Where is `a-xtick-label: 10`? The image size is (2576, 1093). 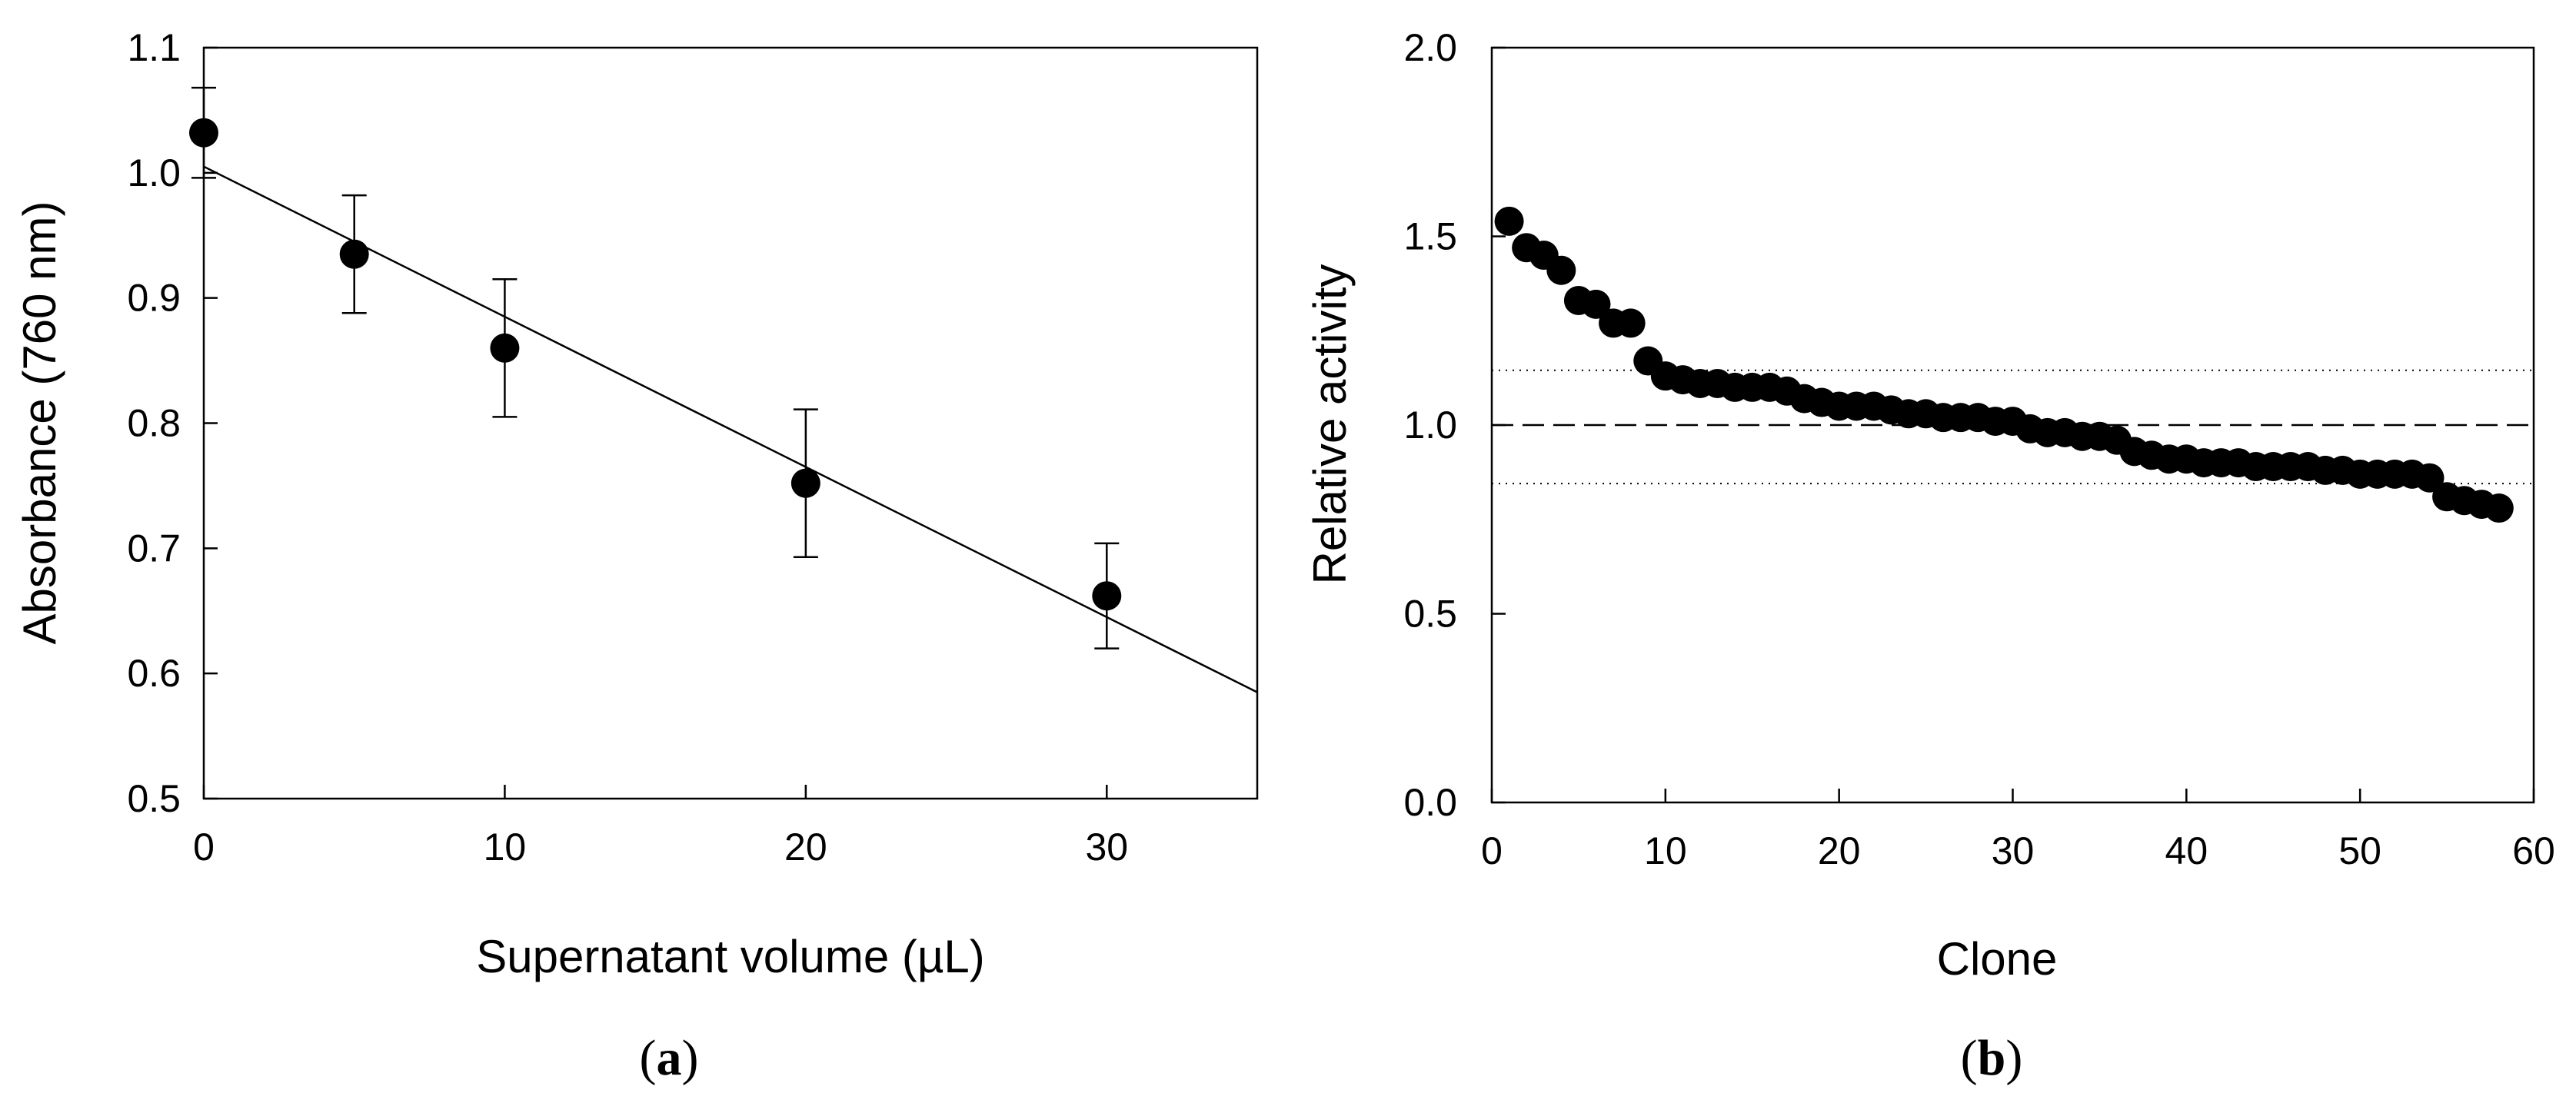
a-xtick-label: 10 is located at coordinates (505, 847).